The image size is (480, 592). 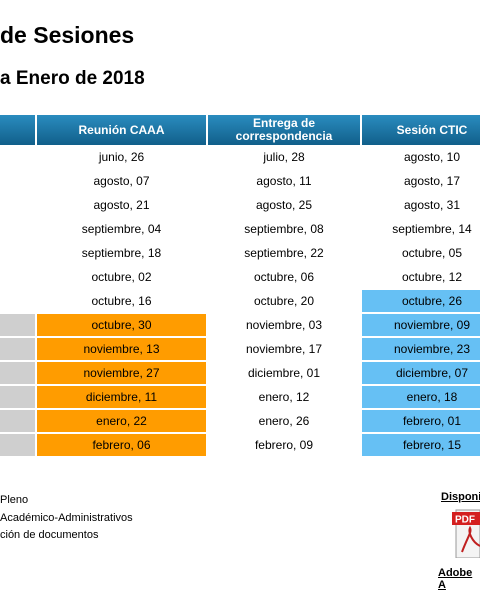 I want to click on table-cell: diciembre, 01, so click(x=284, y=373).